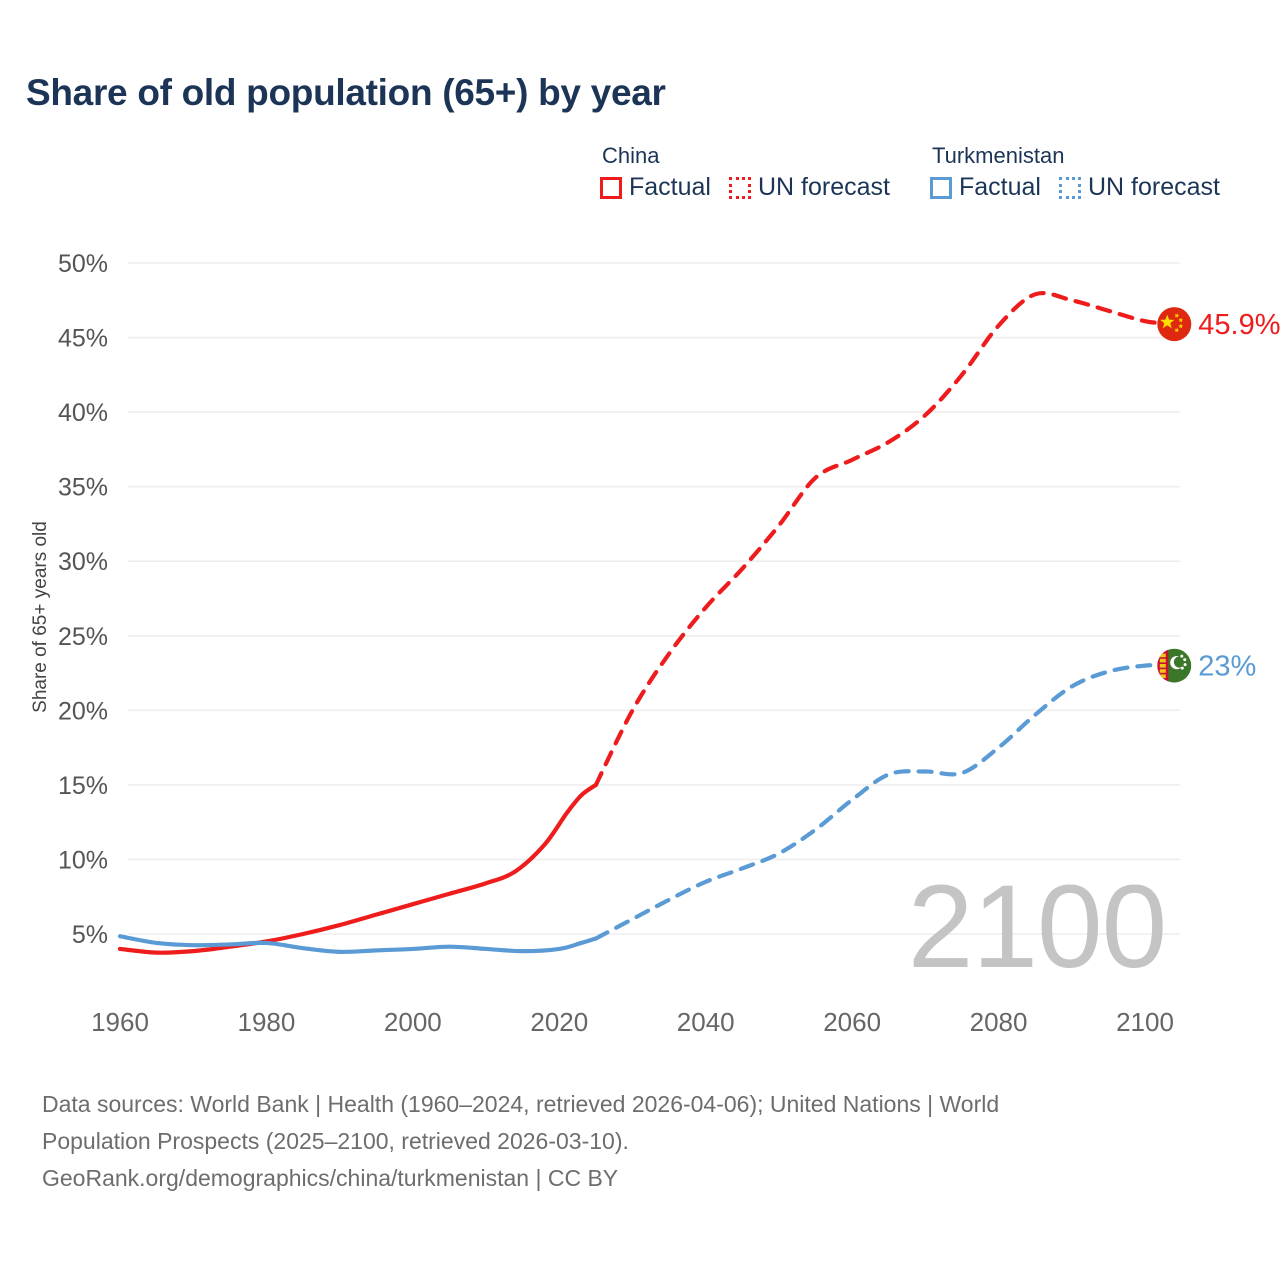 This screenshot has height=1280, width=1280. What do you see at coordinates (632, 1022) in the screenshot?
I see `x-axis-ticks: 1960 1980 2000 2020 2040 2060 2080 2100` at bounding box center [632, 1022].